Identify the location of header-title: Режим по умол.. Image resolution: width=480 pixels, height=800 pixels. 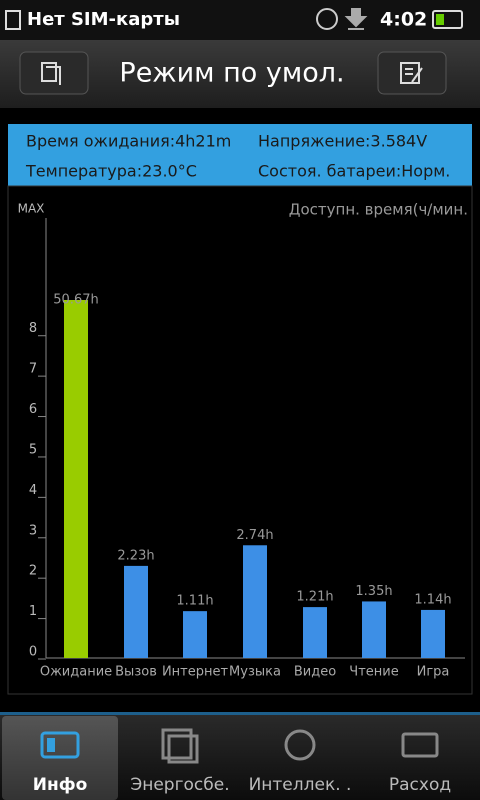
(231, 73).